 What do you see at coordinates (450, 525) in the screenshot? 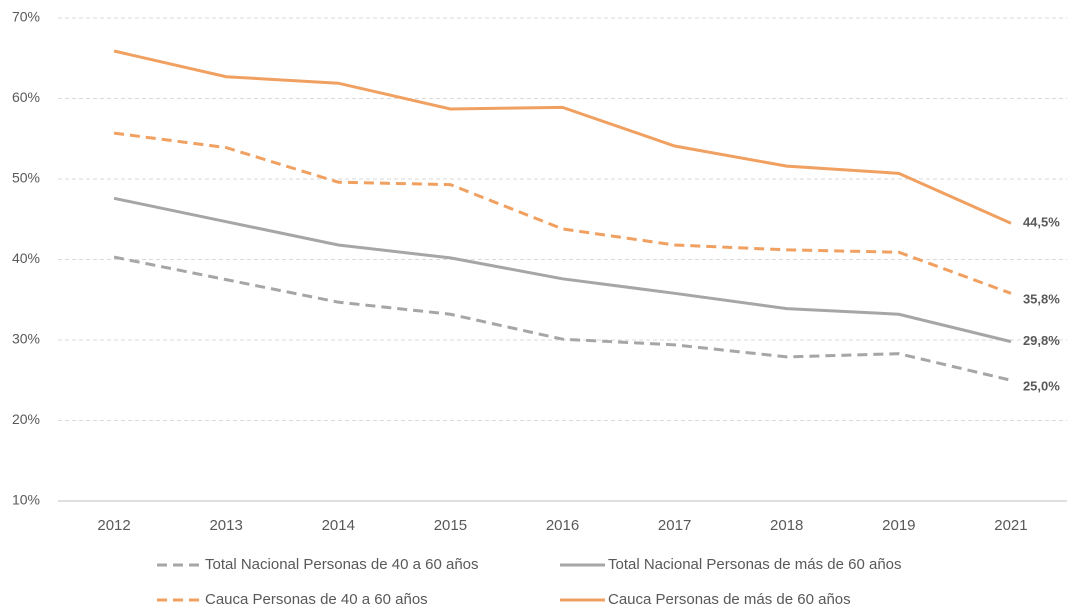
I see `x-tick-label: 2015` at bounding box center [450, 525].